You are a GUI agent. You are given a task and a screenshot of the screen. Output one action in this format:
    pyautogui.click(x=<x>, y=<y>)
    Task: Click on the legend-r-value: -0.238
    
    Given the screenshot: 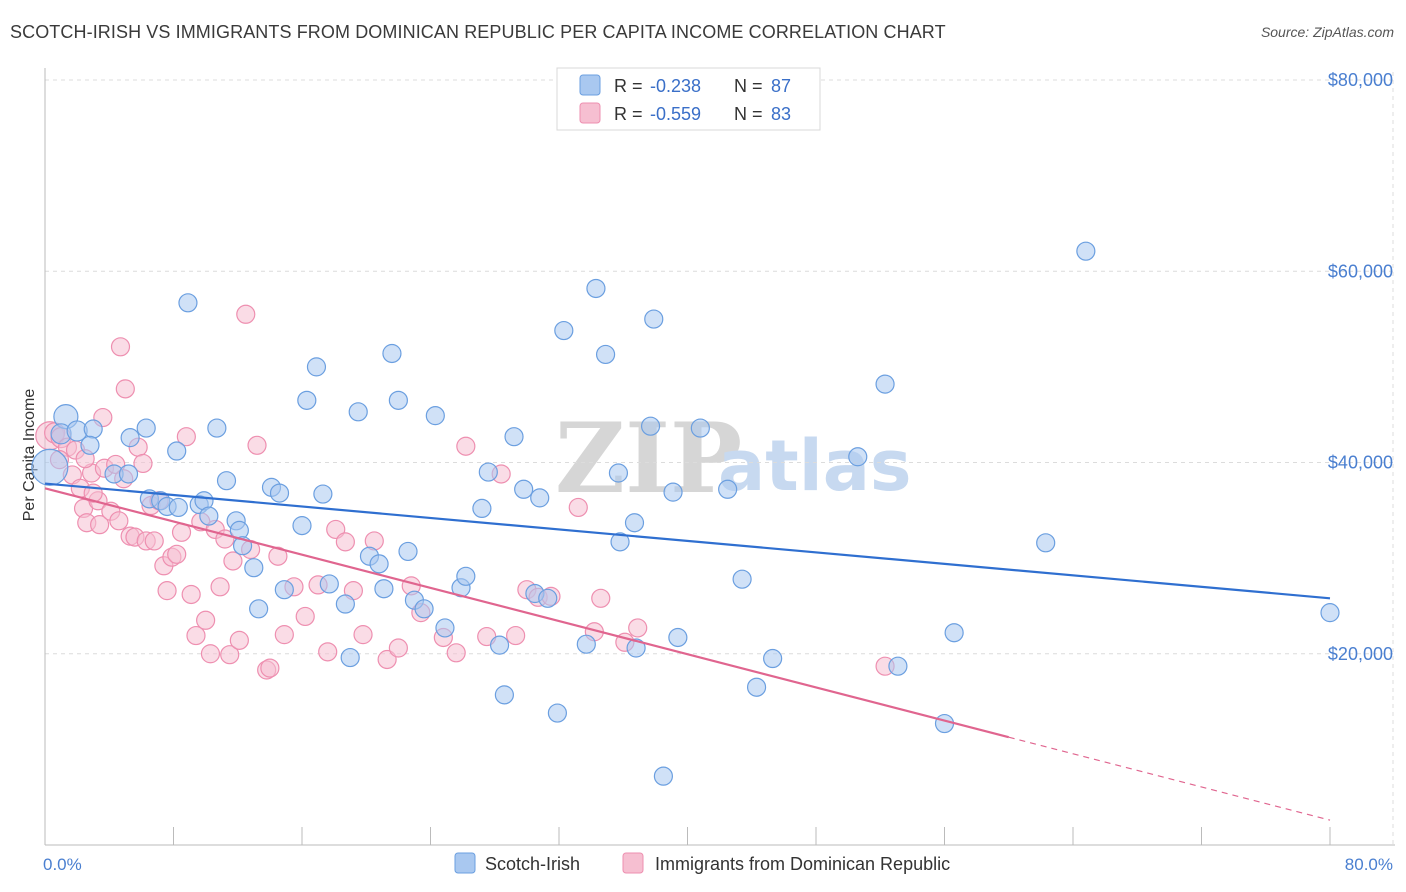 What is the action you would take?
    pyautogui.click(x=675, y=86)
    